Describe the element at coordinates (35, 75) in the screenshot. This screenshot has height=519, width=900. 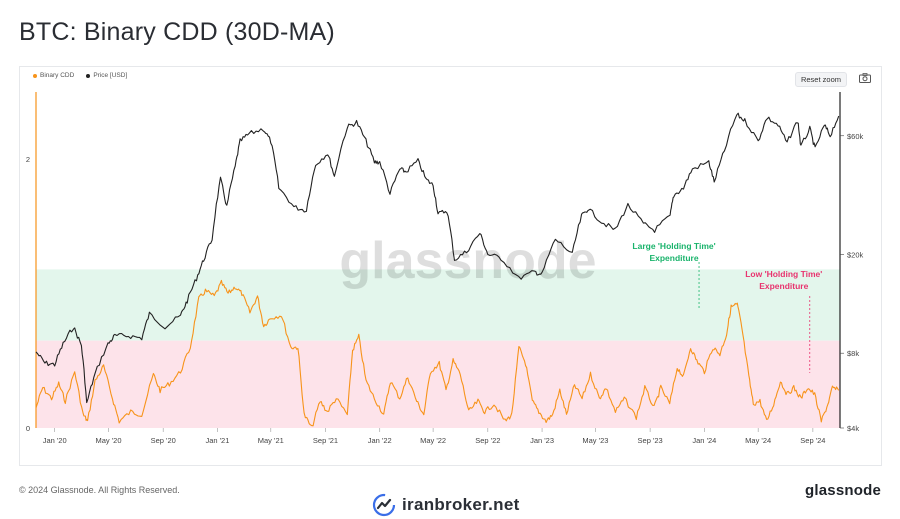
I see `legend-swatch-binary-cdd` at that location.